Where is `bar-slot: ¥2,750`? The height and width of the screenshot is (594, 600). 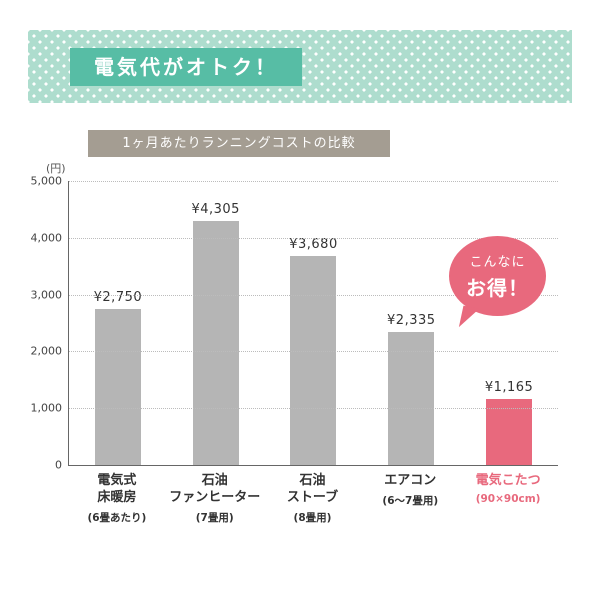 bar-slot: ¥2,750 is located at coordinates (118, 323).